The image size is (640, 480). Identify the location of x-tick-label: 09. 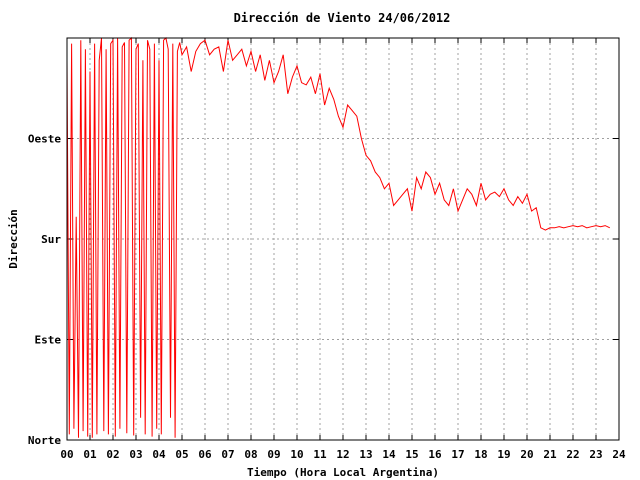
(273, 454).